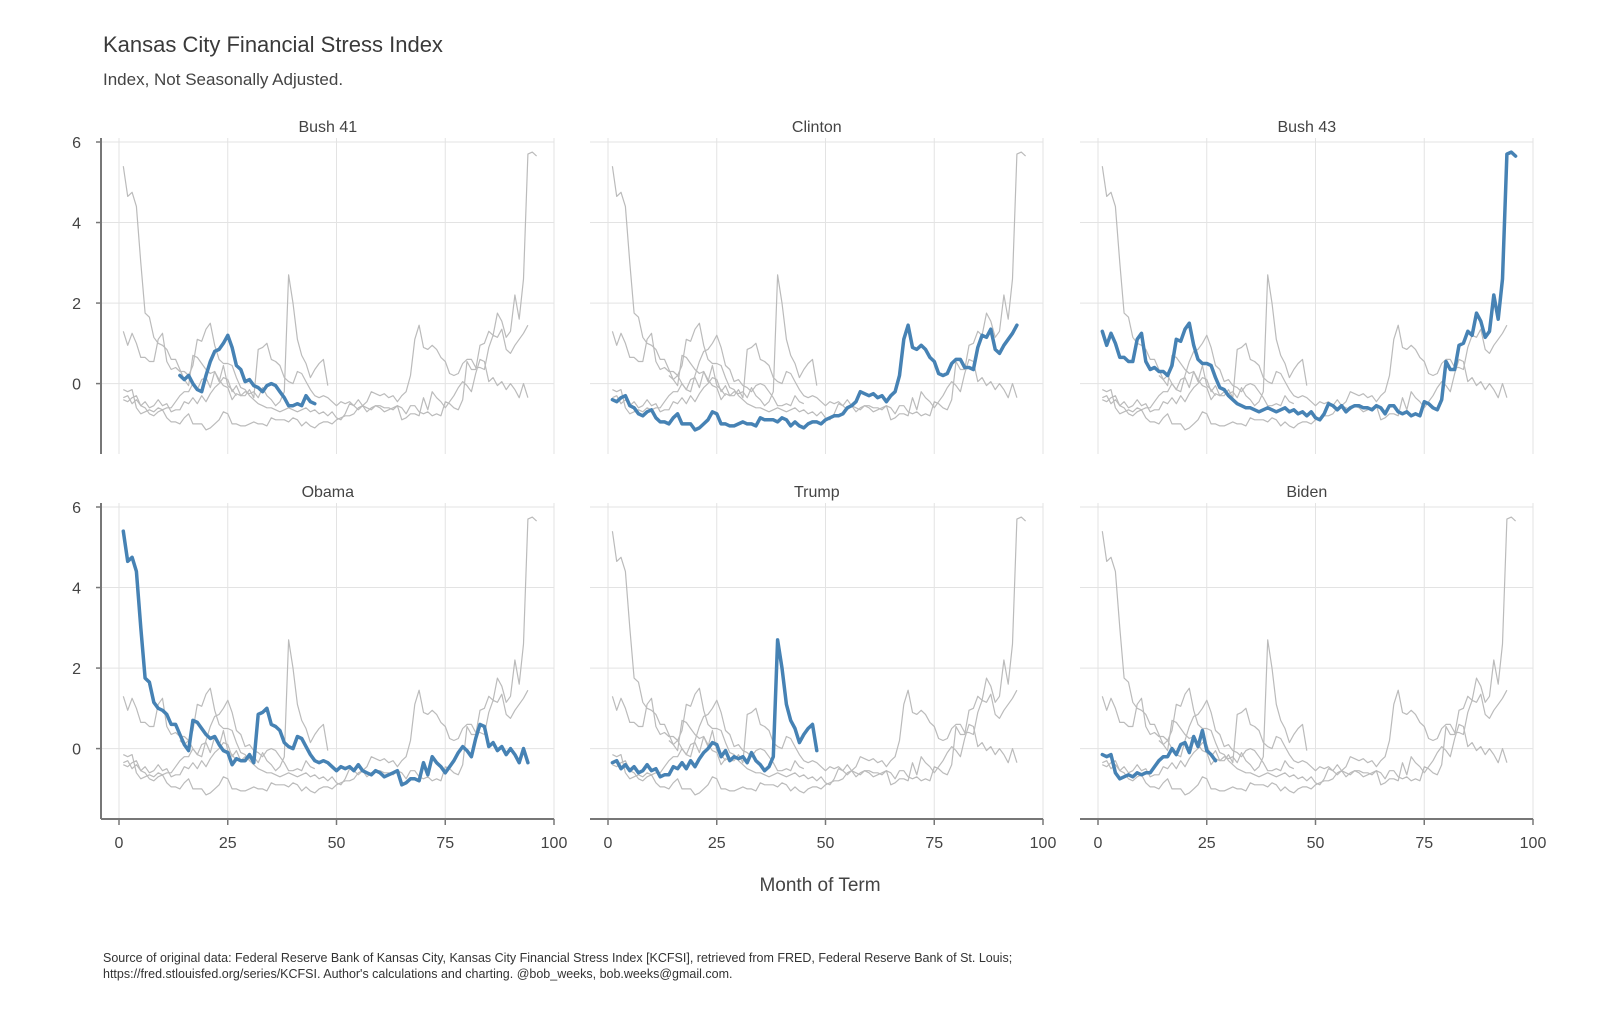  What do you see at coordinates (1306, 127) in the screenshot?
I see `panel-title: Bush 43` at bounding box center [1306, 127].